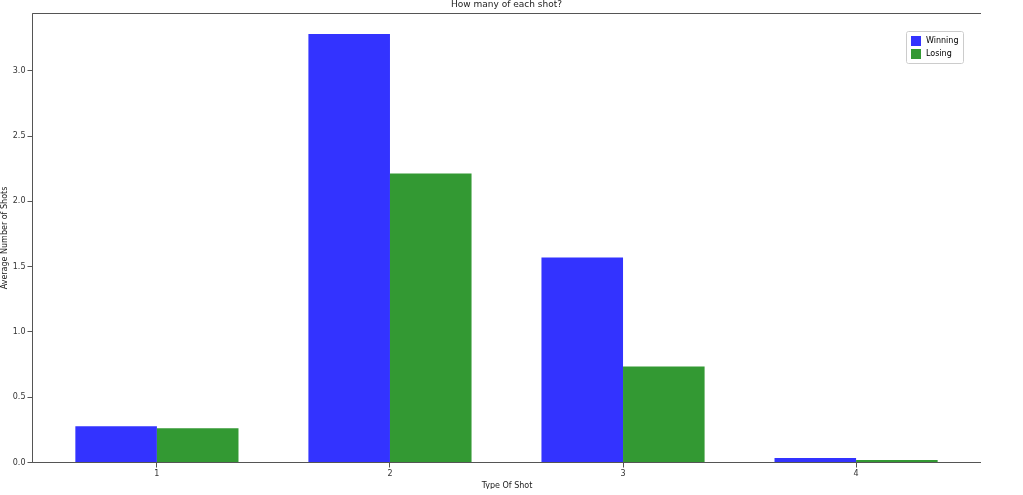 Image resolution: width=1023 pixels, height=495 pixels. What do you see at coordinates (19, 201) in the screenshot?
I see `y-tick-label: 2.0` at bounding box center [19, 201].